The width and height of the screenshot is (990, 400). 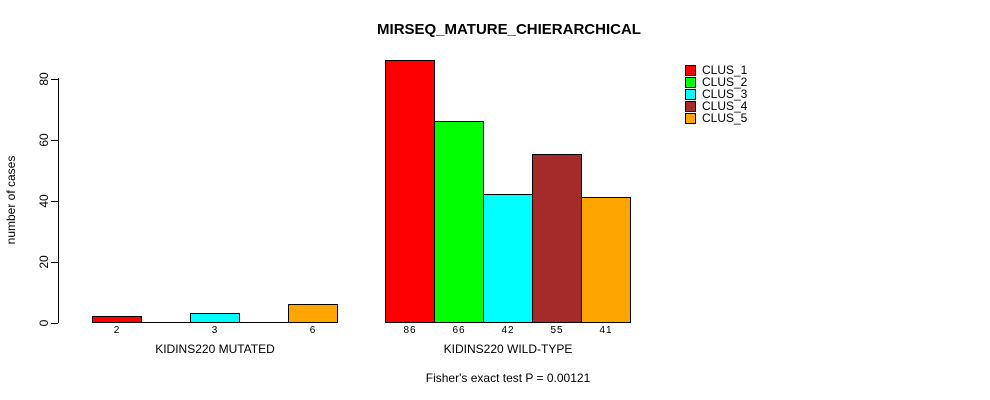 I want to click on legend-label: CLUS_1, so click(x=725, y=70).